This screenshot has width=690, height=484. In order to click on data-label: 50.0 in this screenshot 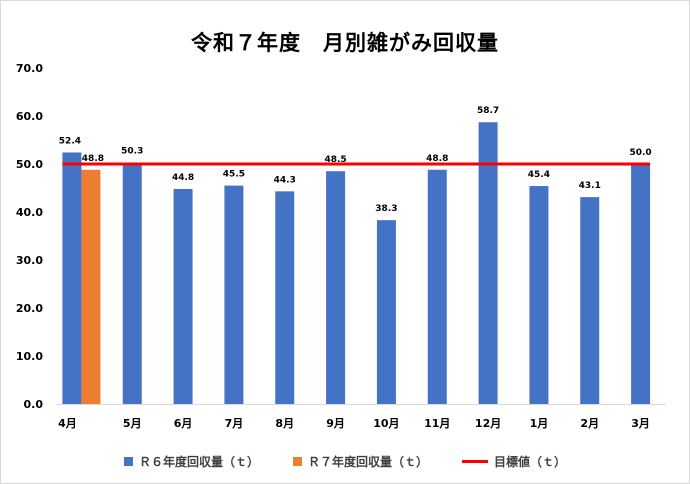, I will do `click(640, 153)`.